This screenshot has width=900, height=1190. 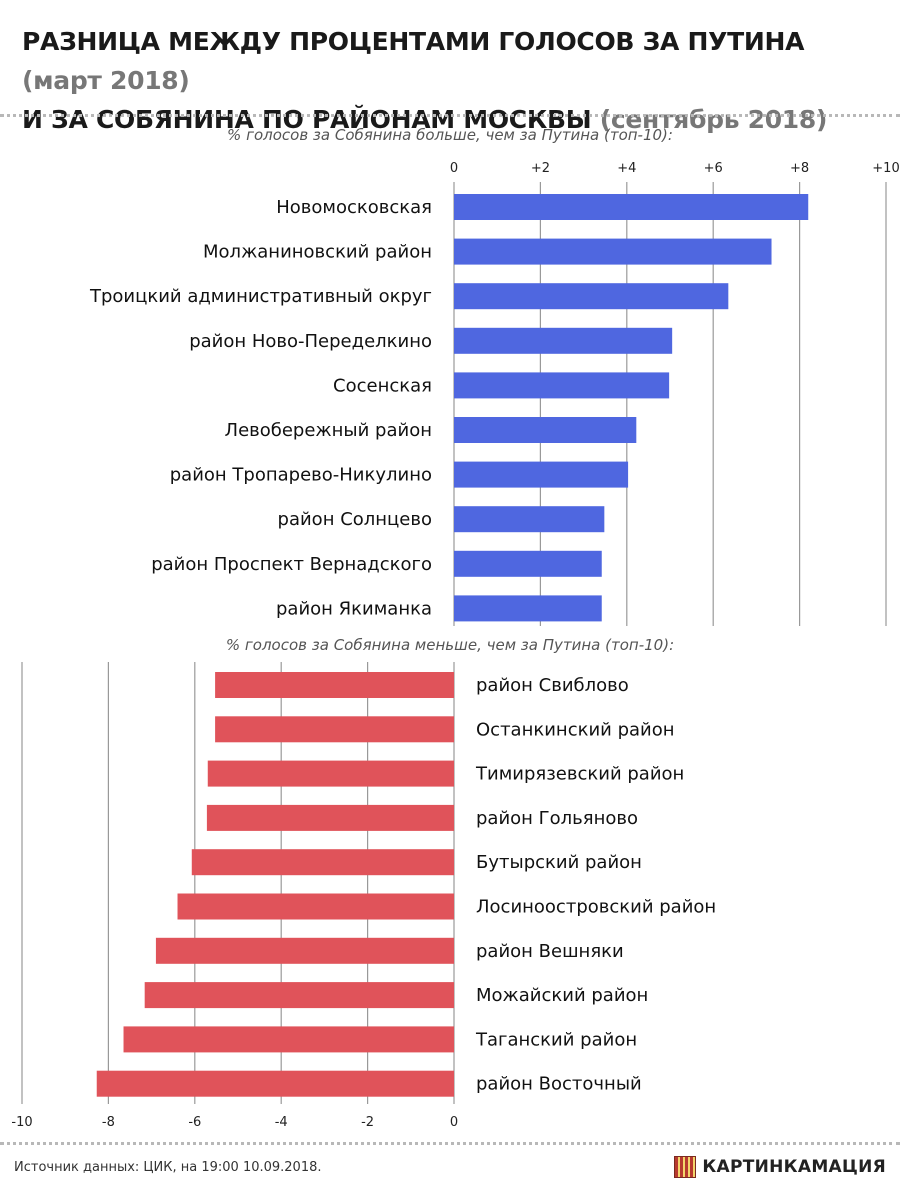 What do you see at coordinates (355, 519) in the screenshot?
I see `positive-category-label: район Солнцево` at bounding box center [355, 519].